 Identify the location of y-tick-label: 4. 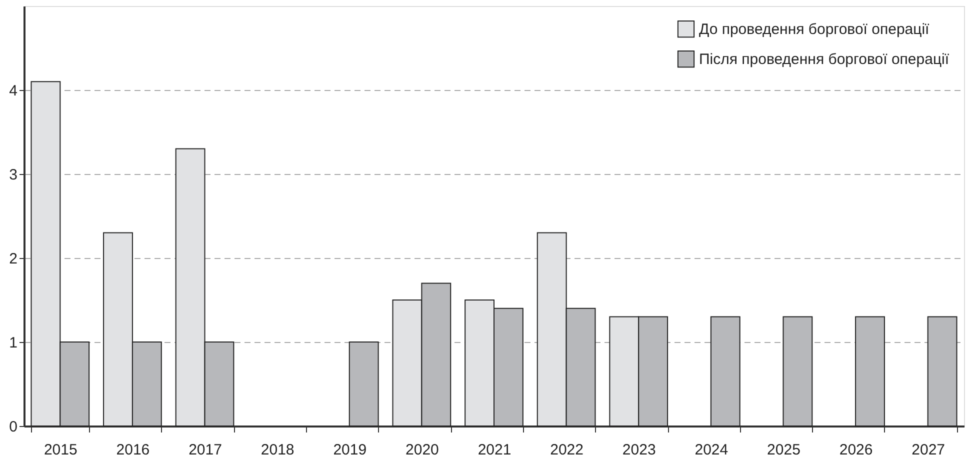
(13, 91).